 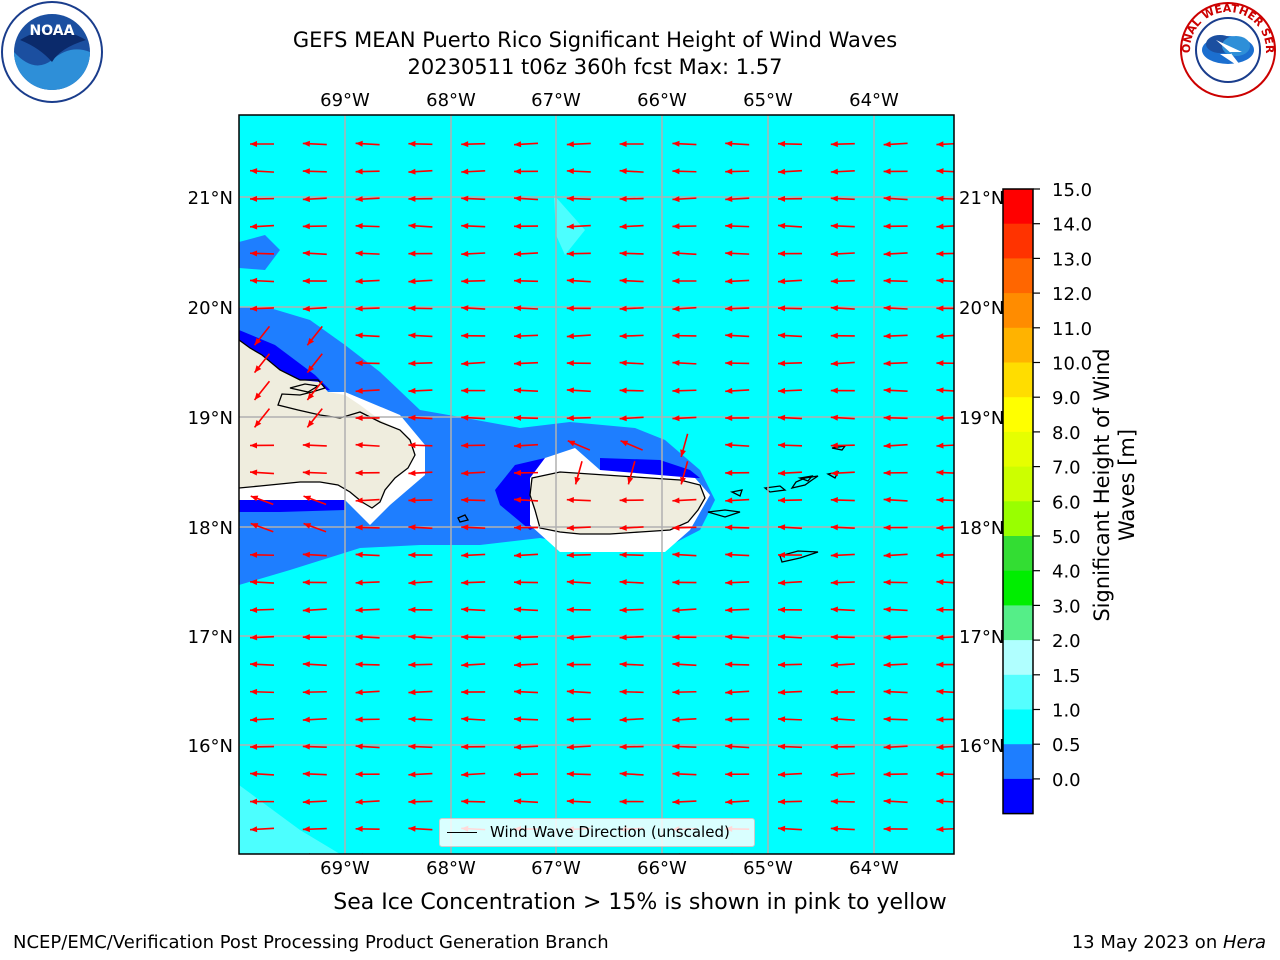 I want to click on lon-tick-label: 66°W, so click(x=662, y=100).